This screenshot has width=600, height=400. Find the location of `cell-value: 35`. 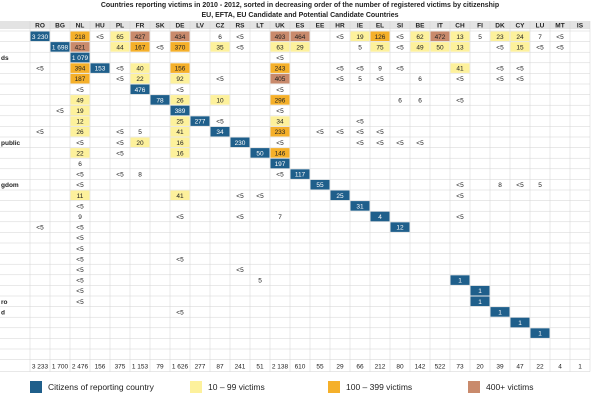

cell-value: 35 is located at coordinates (220, 47).